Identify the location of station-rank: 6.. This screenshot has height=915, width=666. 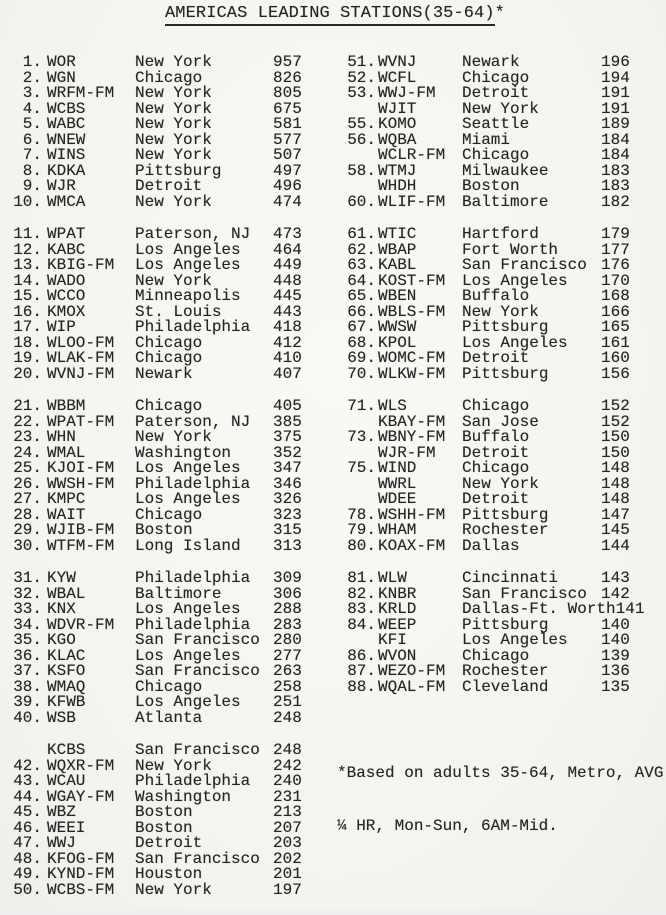
(32, 139).